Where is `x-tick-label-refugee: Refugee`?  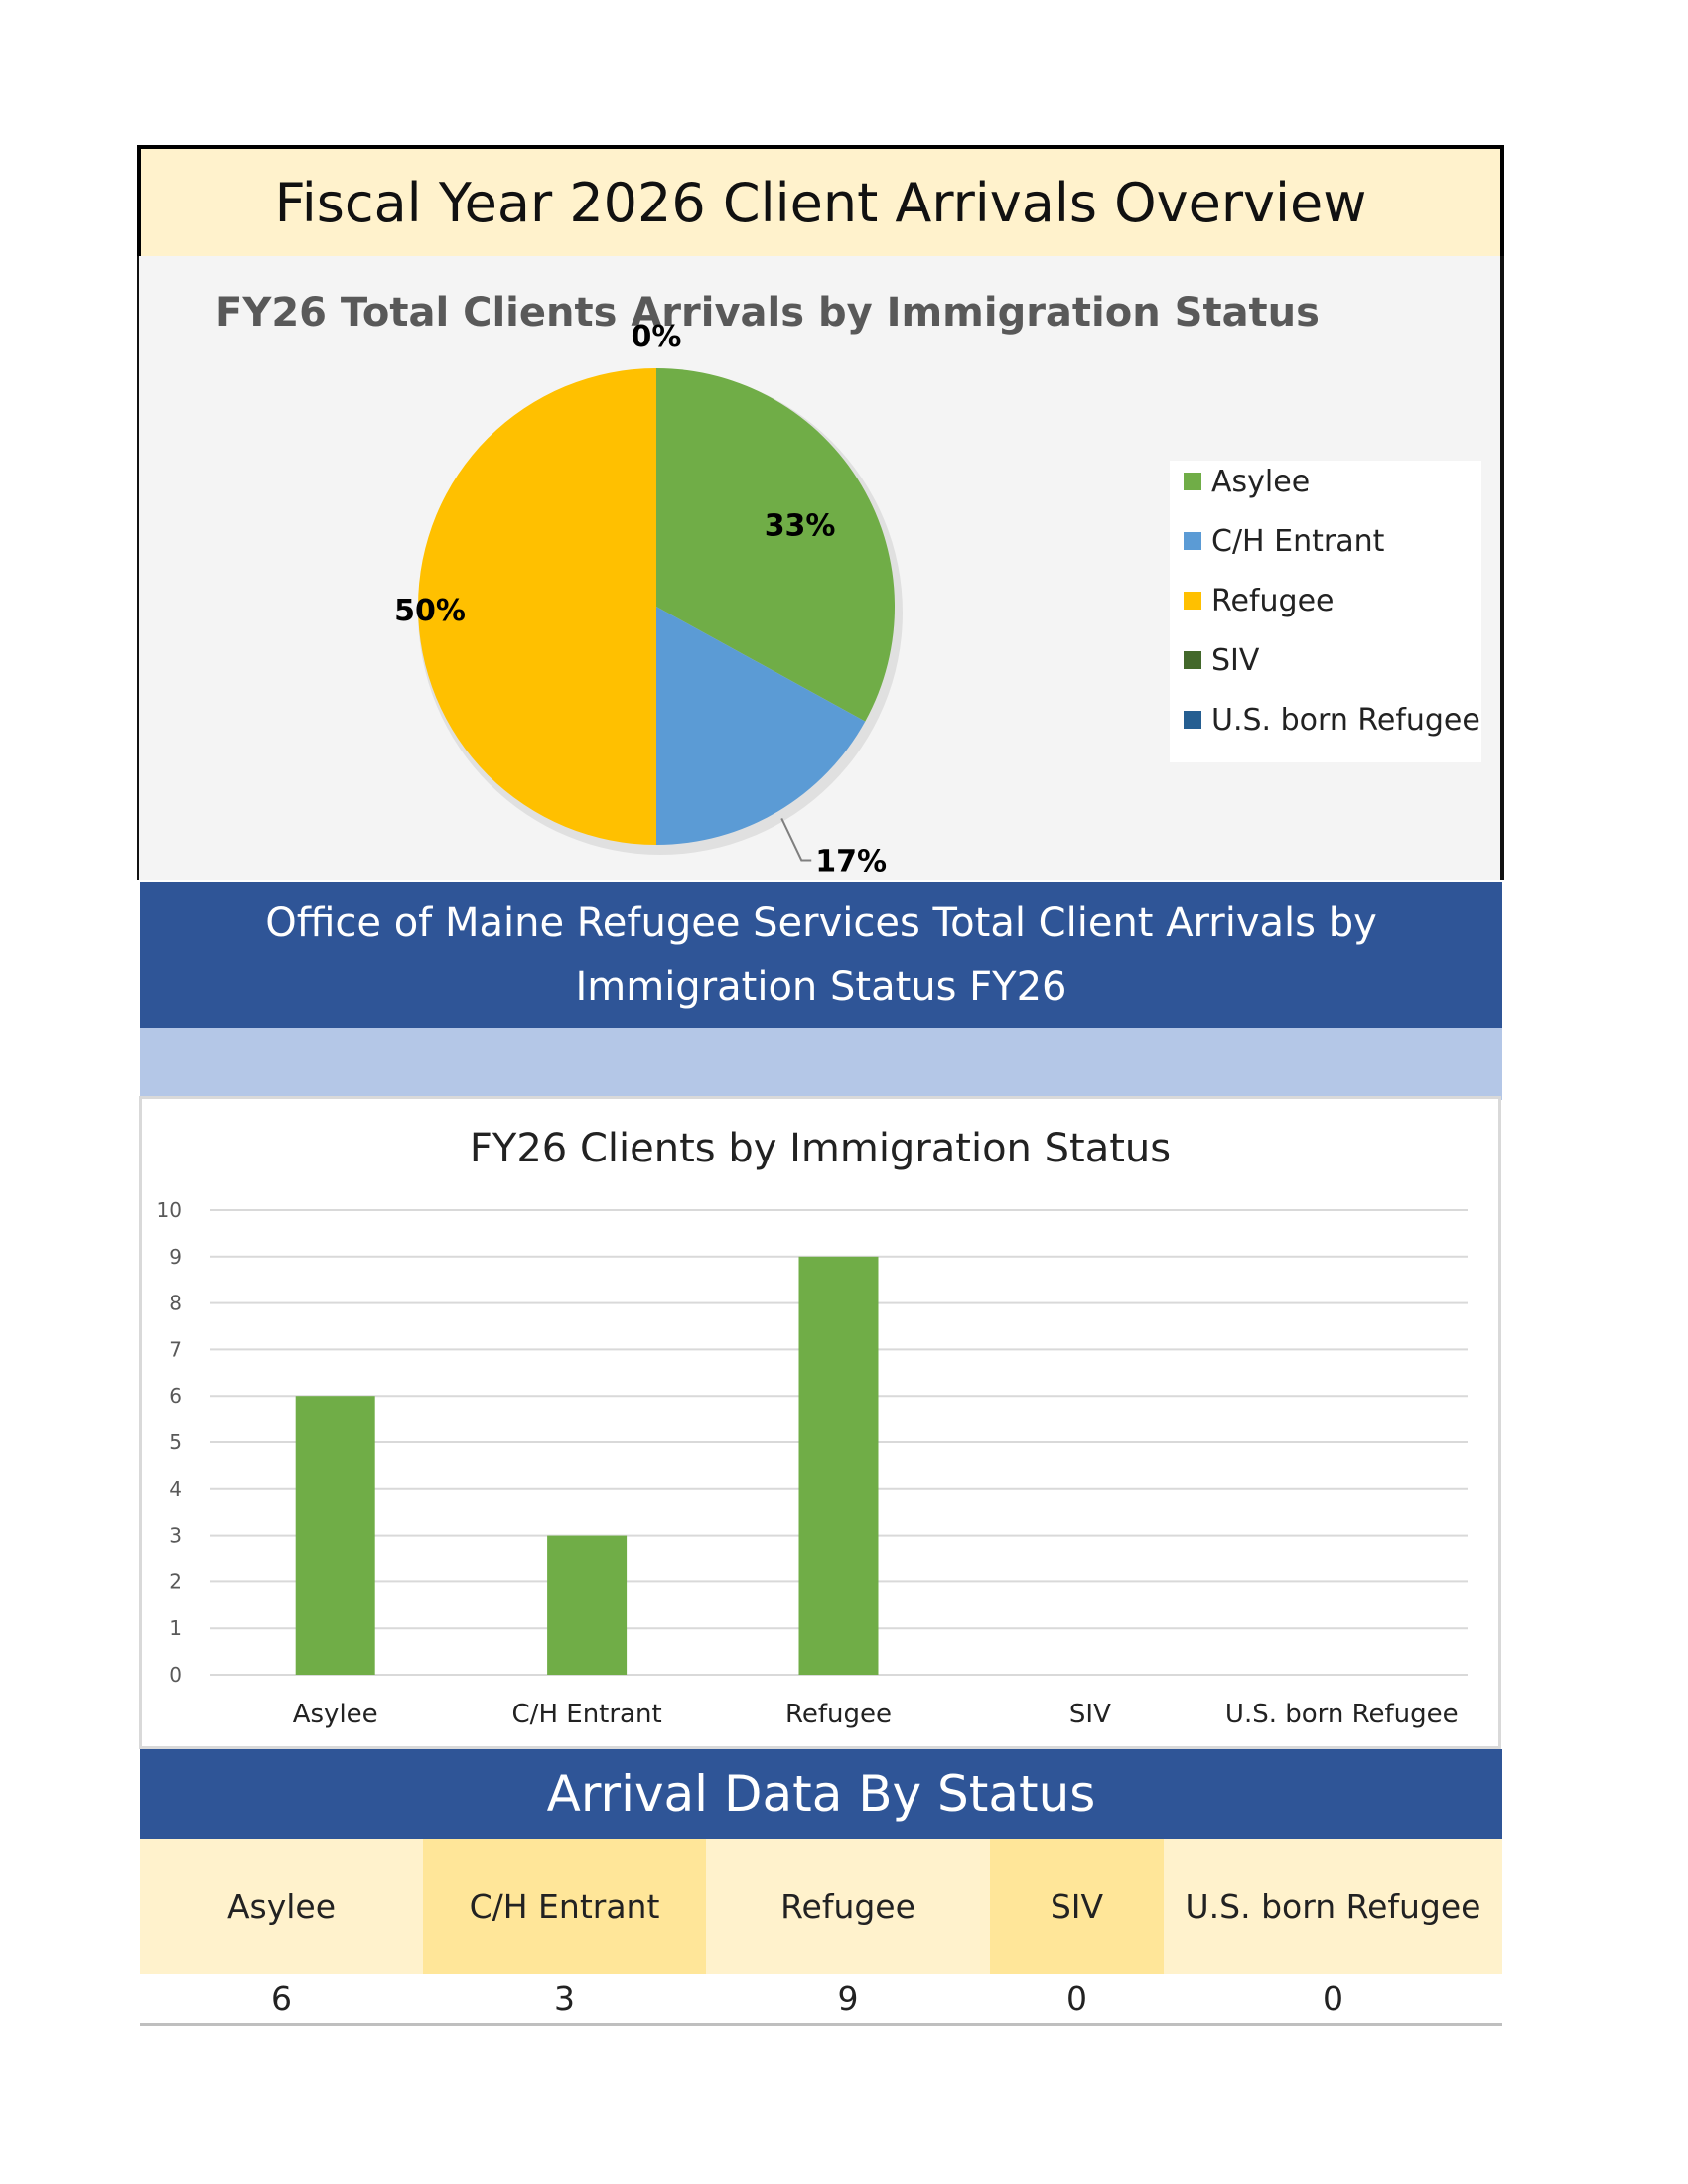 x-tick-label-refugee: Refugee is located at coordinates (838, 1714).